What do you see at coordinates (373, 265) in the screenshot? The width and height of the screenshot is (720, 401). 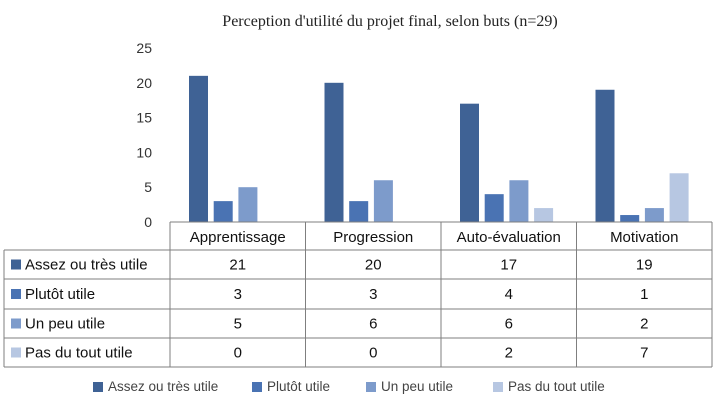 I see `data-label: 20` at bounding box center [373, 265].